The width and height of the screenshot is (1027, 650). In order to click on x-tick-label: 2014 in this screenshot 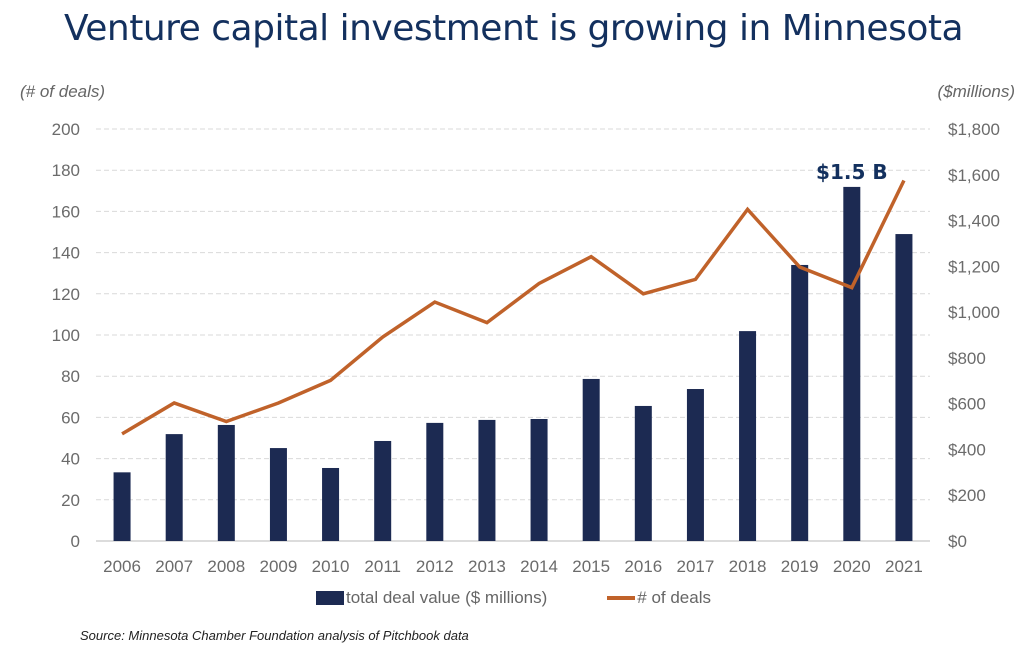, I will do `click(539, 566)`.